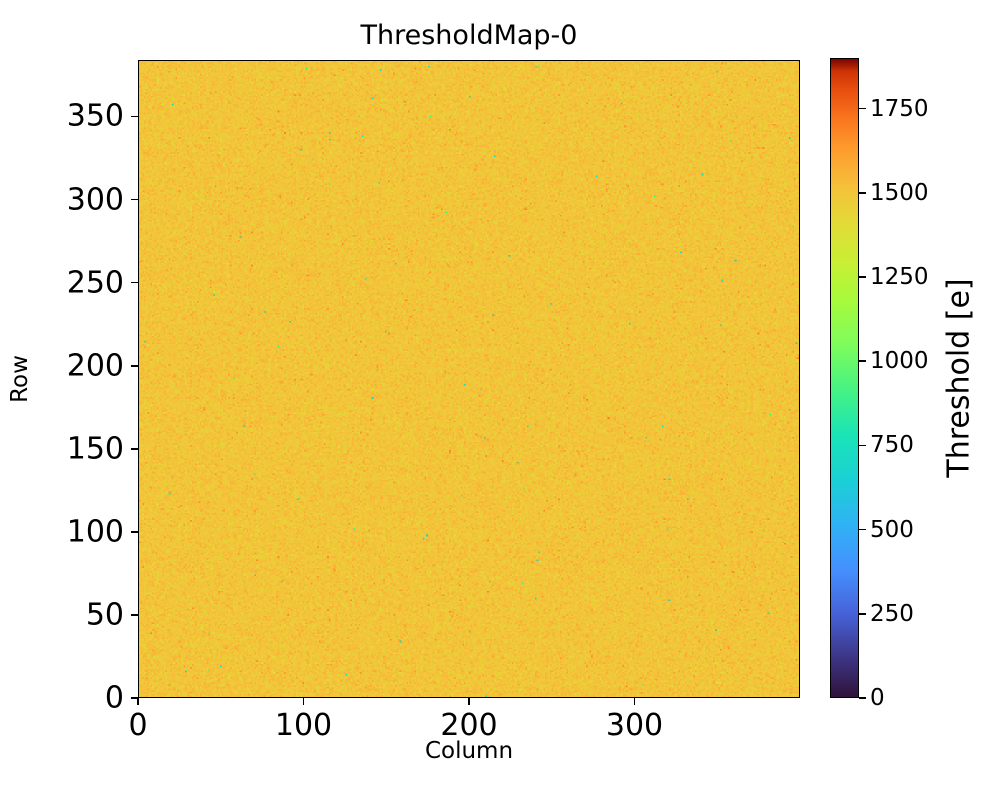 The width and height of the screenshot is (1000, 800). What do you see at coordinates (877, 698) in the screenshot?
I see `colorbar-tick-label: 0` at bounding box center [877, 698].